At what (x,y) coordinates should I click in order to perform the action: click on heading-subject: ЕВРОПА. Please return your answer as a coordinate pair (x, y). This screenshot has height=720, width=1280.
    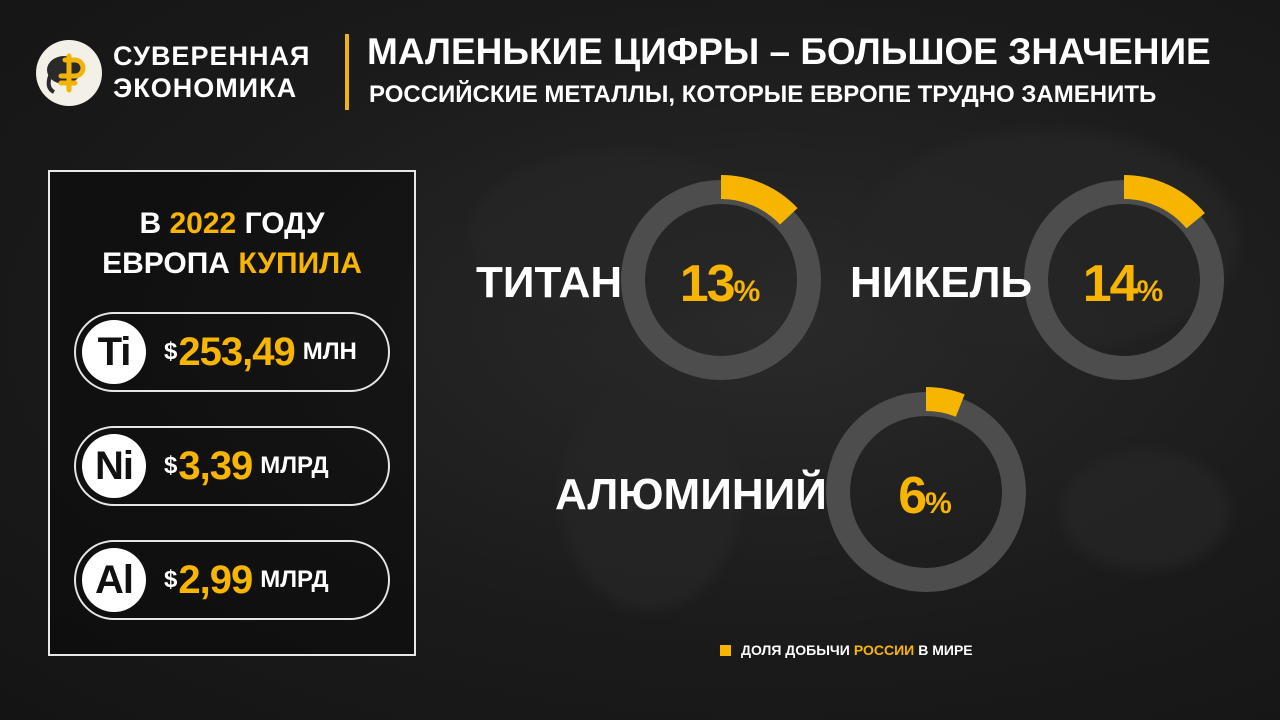
    Looking at the image, I should click on (166, 263).